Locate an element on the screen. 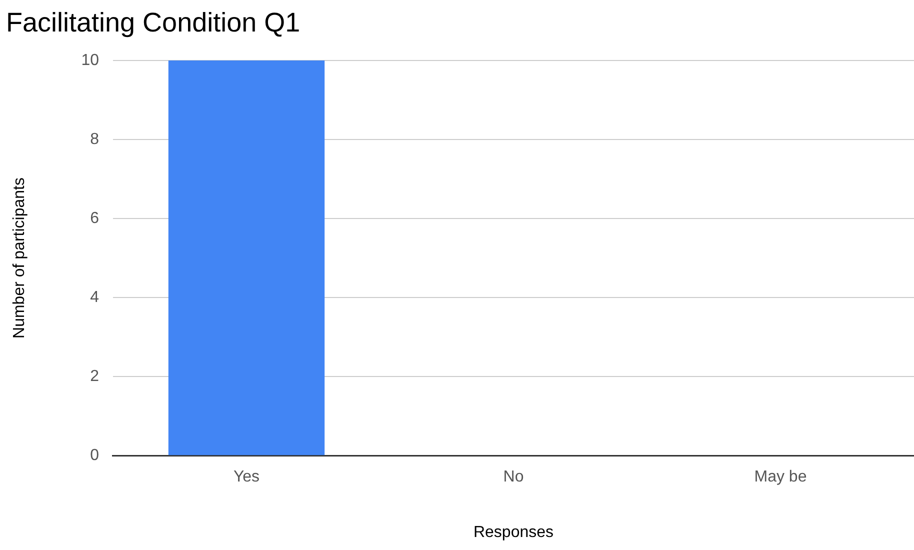 The width and height of the screenshot is (914, 550). y-tick-label: 8 is located at coordinates (95, 139).